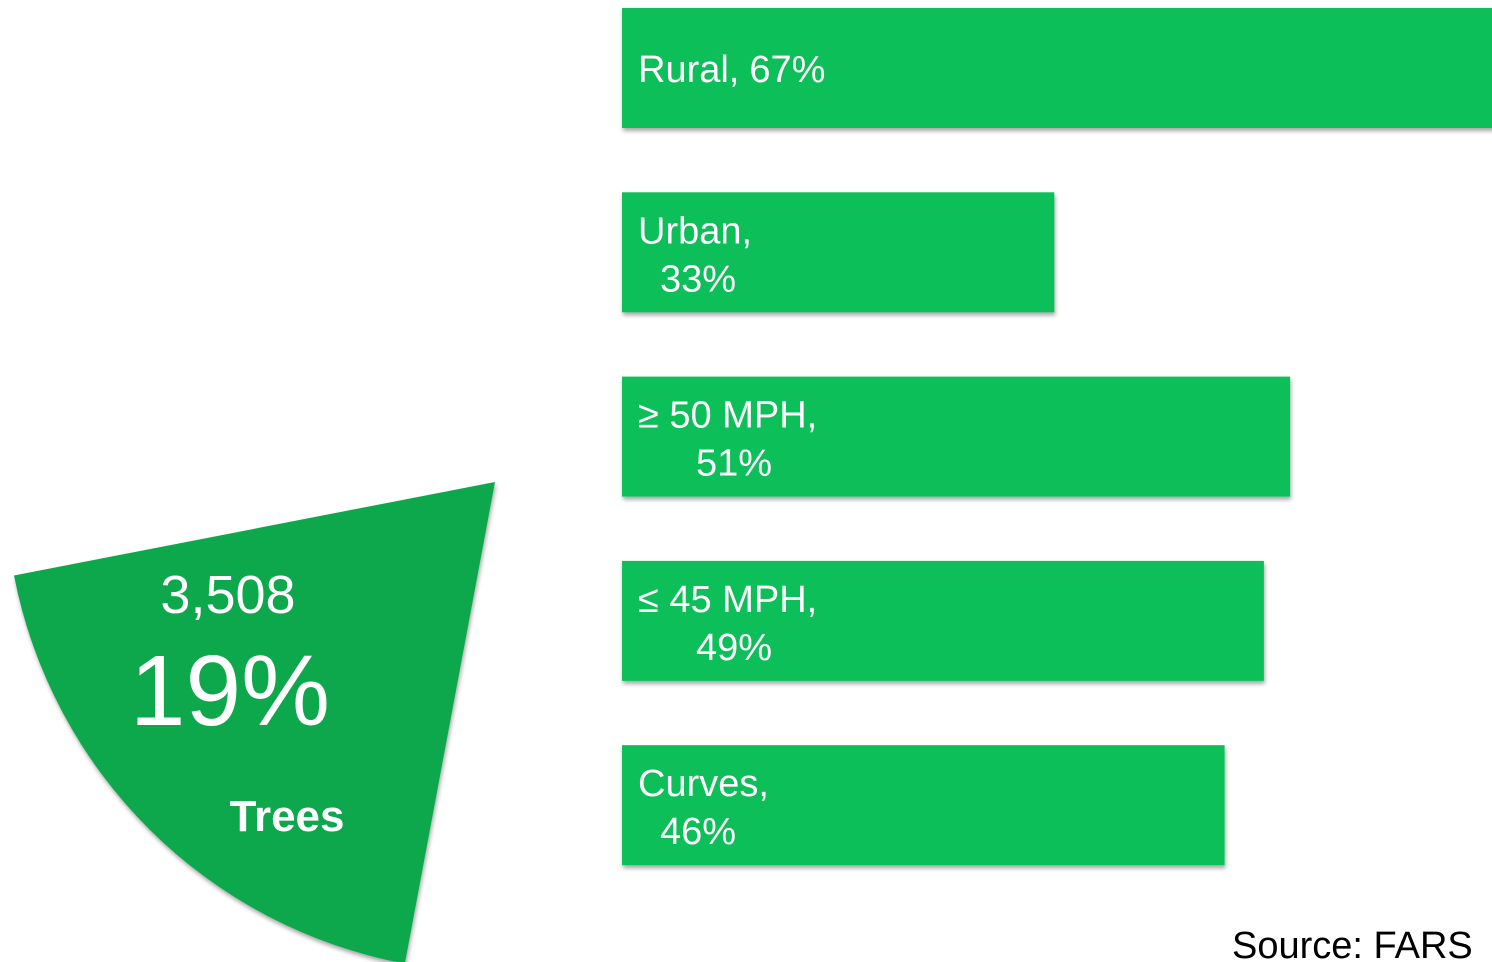 The height and width of the screenshot is (962, 1492). What do you see at coordinates (727, 600) in the screenshot?
I see `category-label: ≤ 45 MPH,` at bounding box center [727, 600].